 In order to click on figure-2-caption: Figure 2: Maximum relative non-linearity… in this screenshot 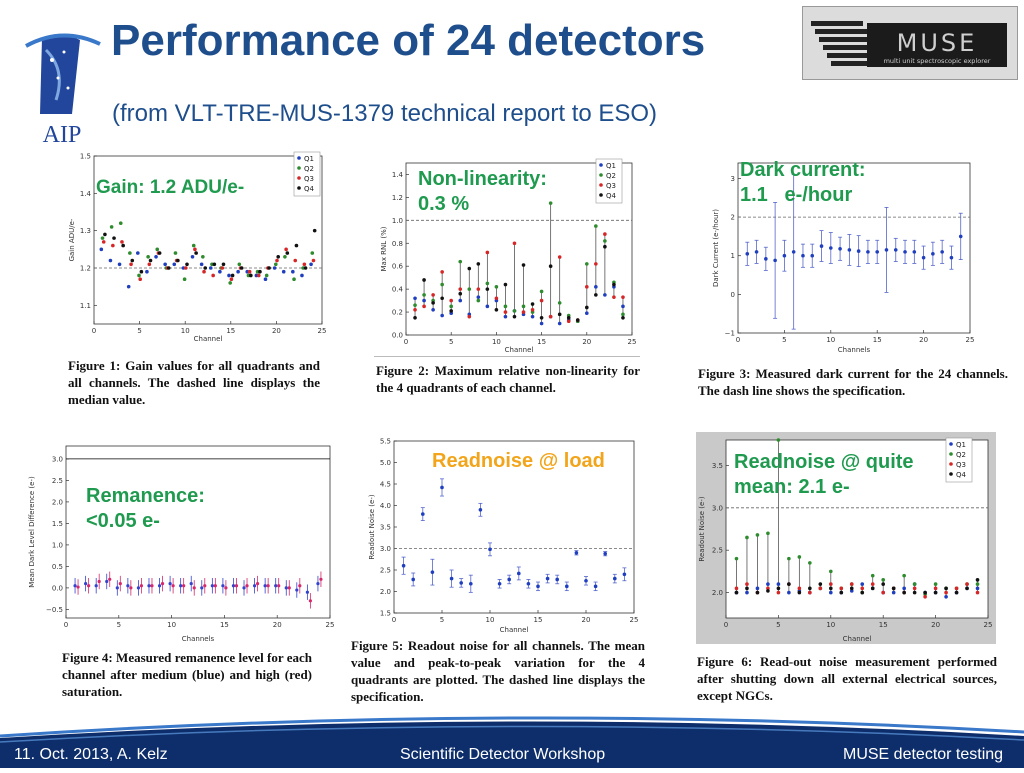, I will do `click(508, 379)`.